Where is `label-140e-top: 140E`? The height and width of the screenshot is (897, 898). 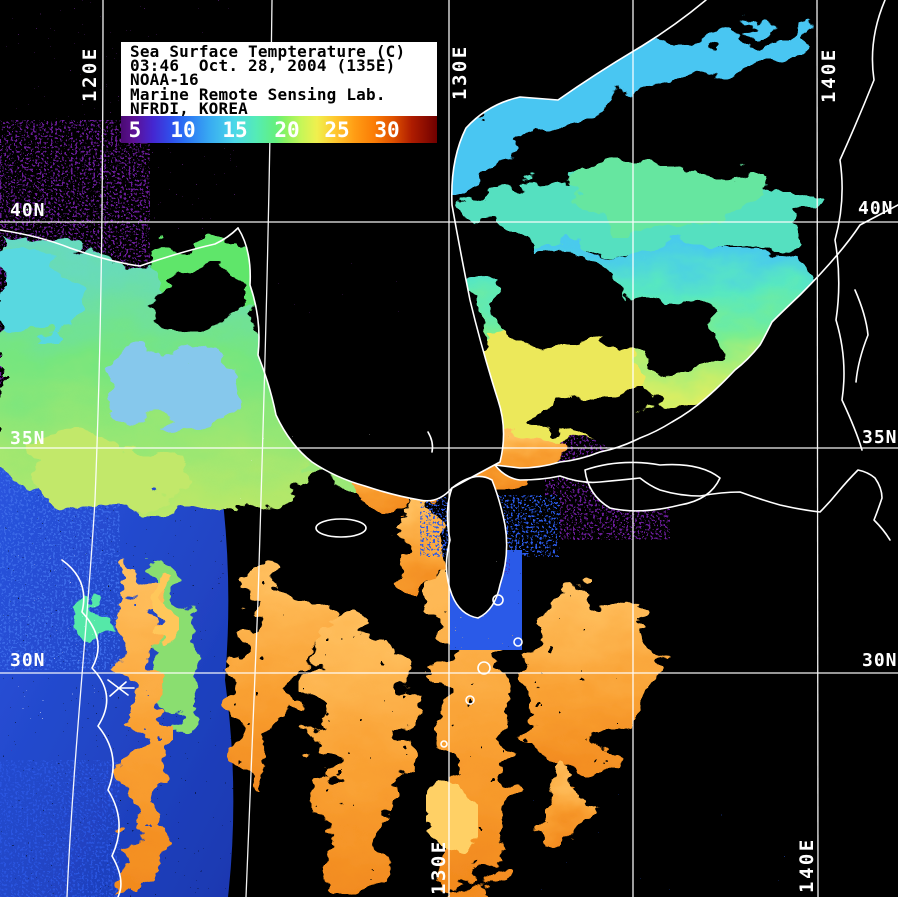
label-140e-top: 140E is located at coordinates (829, 75).